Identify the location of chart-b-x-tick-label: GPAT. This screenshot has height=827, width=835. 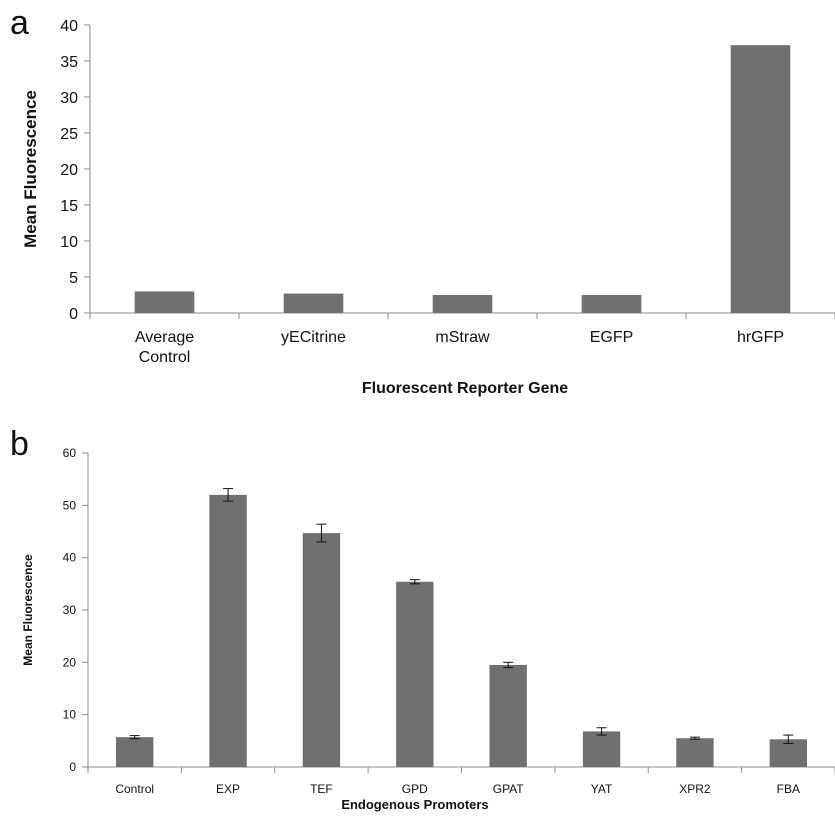
(509, 789).